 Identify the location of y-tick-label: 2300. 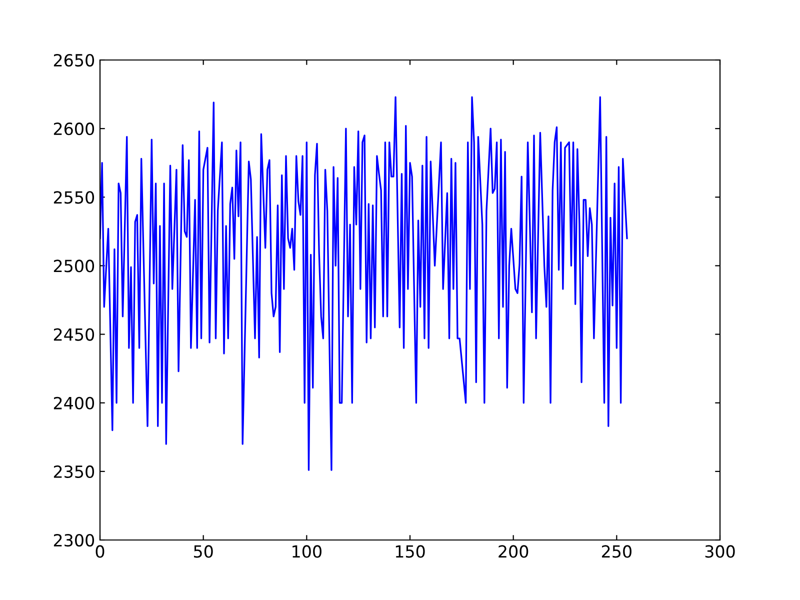
(74, 540).